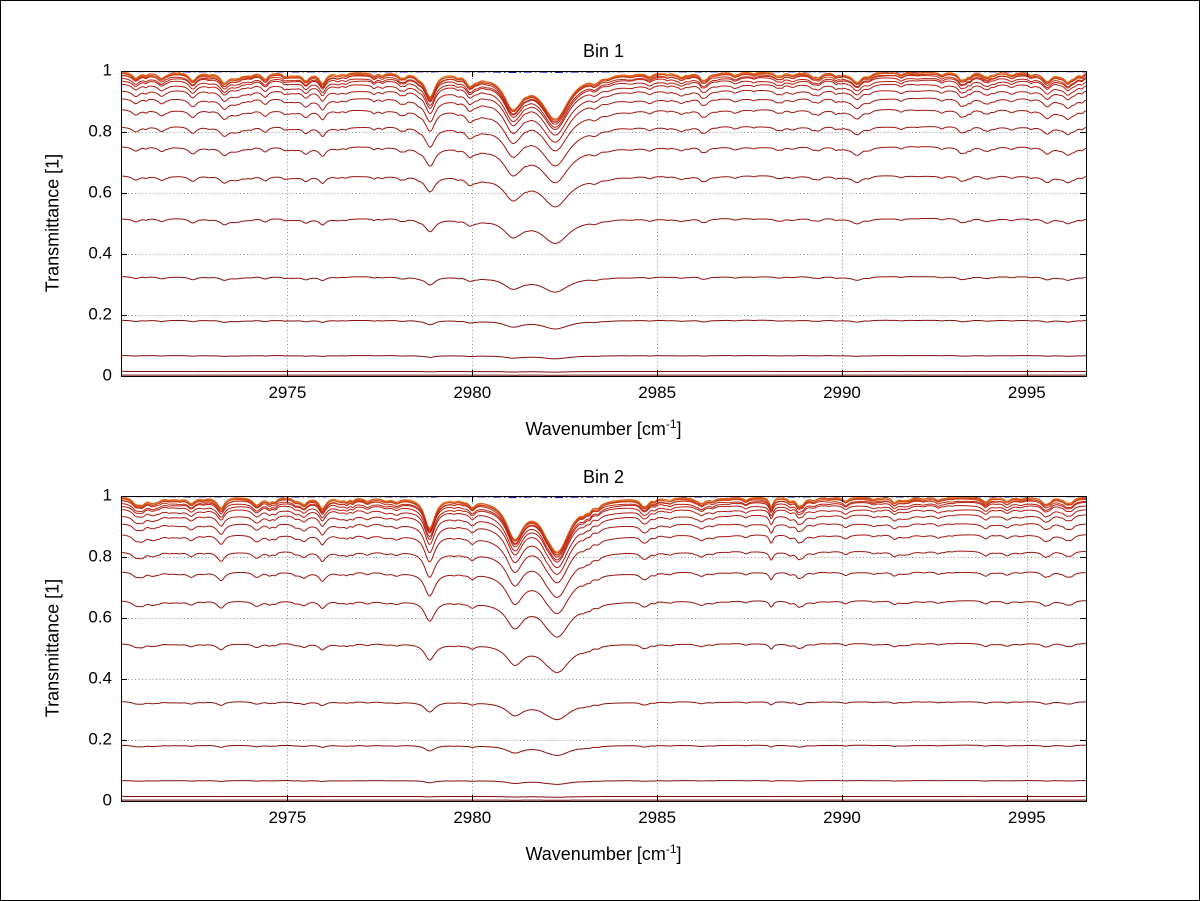  What do you see at coordinates (52, 223) in the screenshot?
I see `bin-1-y-axis-label: Transmittance [1]` at bounding box center [52, 223].